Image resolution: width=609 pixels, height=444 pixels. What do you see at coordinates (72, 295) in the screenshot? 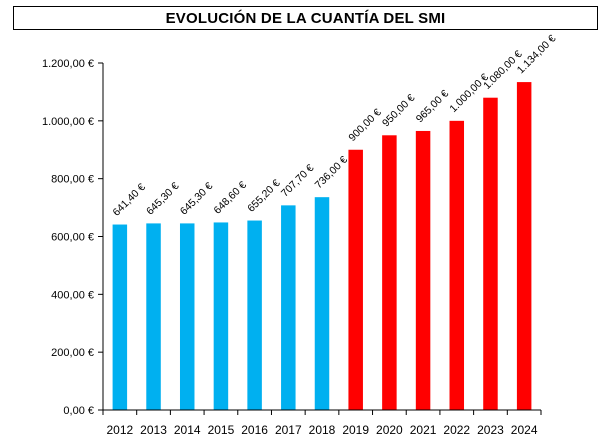
I see `y-tick-label: 400,00 €` at bounding box center [72, 295].